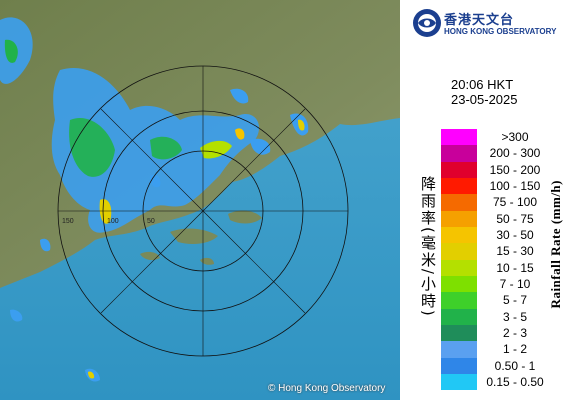  Describe the element at coordinates (68, 221) in the screenshot. I see `range-ring-label: 150` at that location.